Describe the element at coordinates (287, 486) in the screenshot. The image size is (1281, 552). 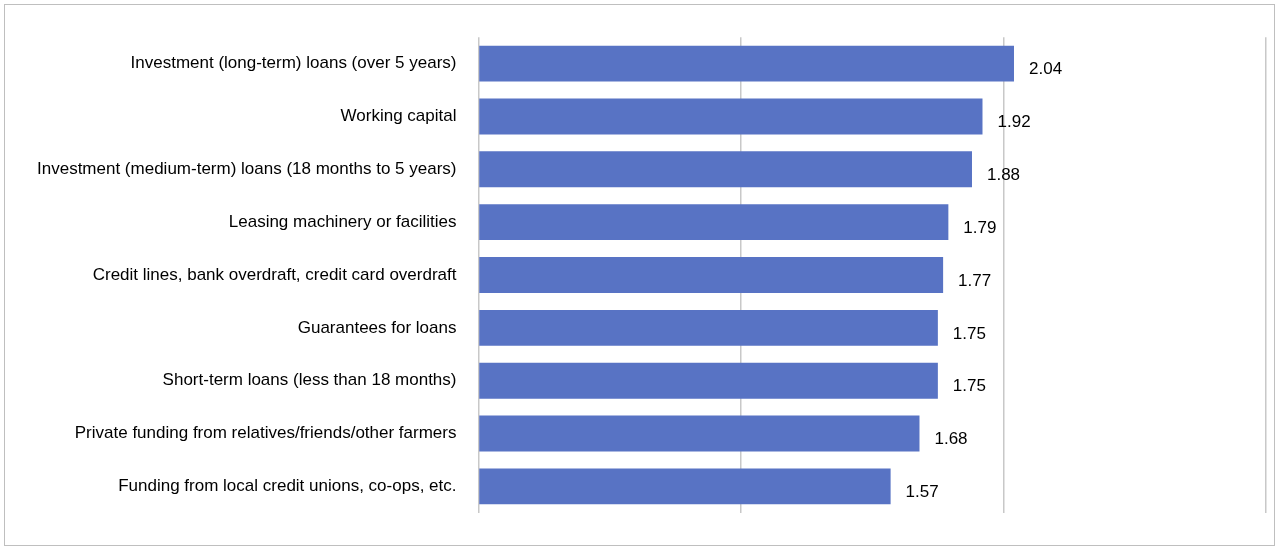
I see `y-tick-label: Funding from local credit unions, co-ops, etc.` at that location.